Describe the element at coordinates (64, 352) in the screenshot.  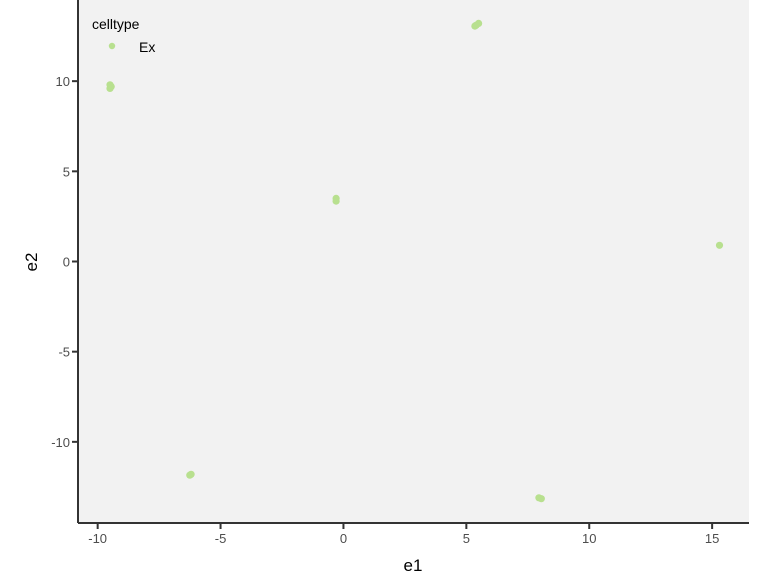
I see `y-tick-label: -5` at that location.